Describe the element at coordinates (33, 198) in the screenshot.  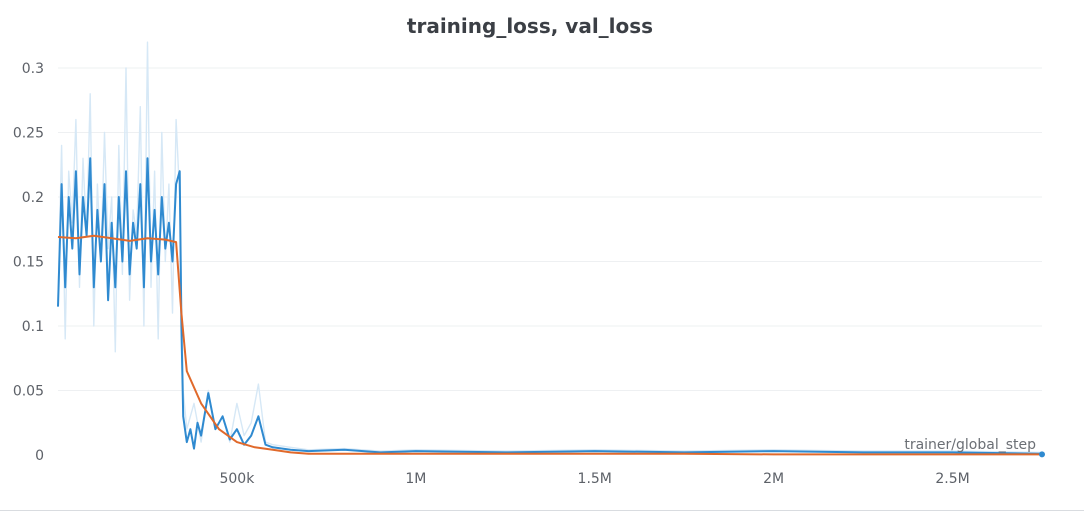
I see `y-tick-label: 0.2` at that location.